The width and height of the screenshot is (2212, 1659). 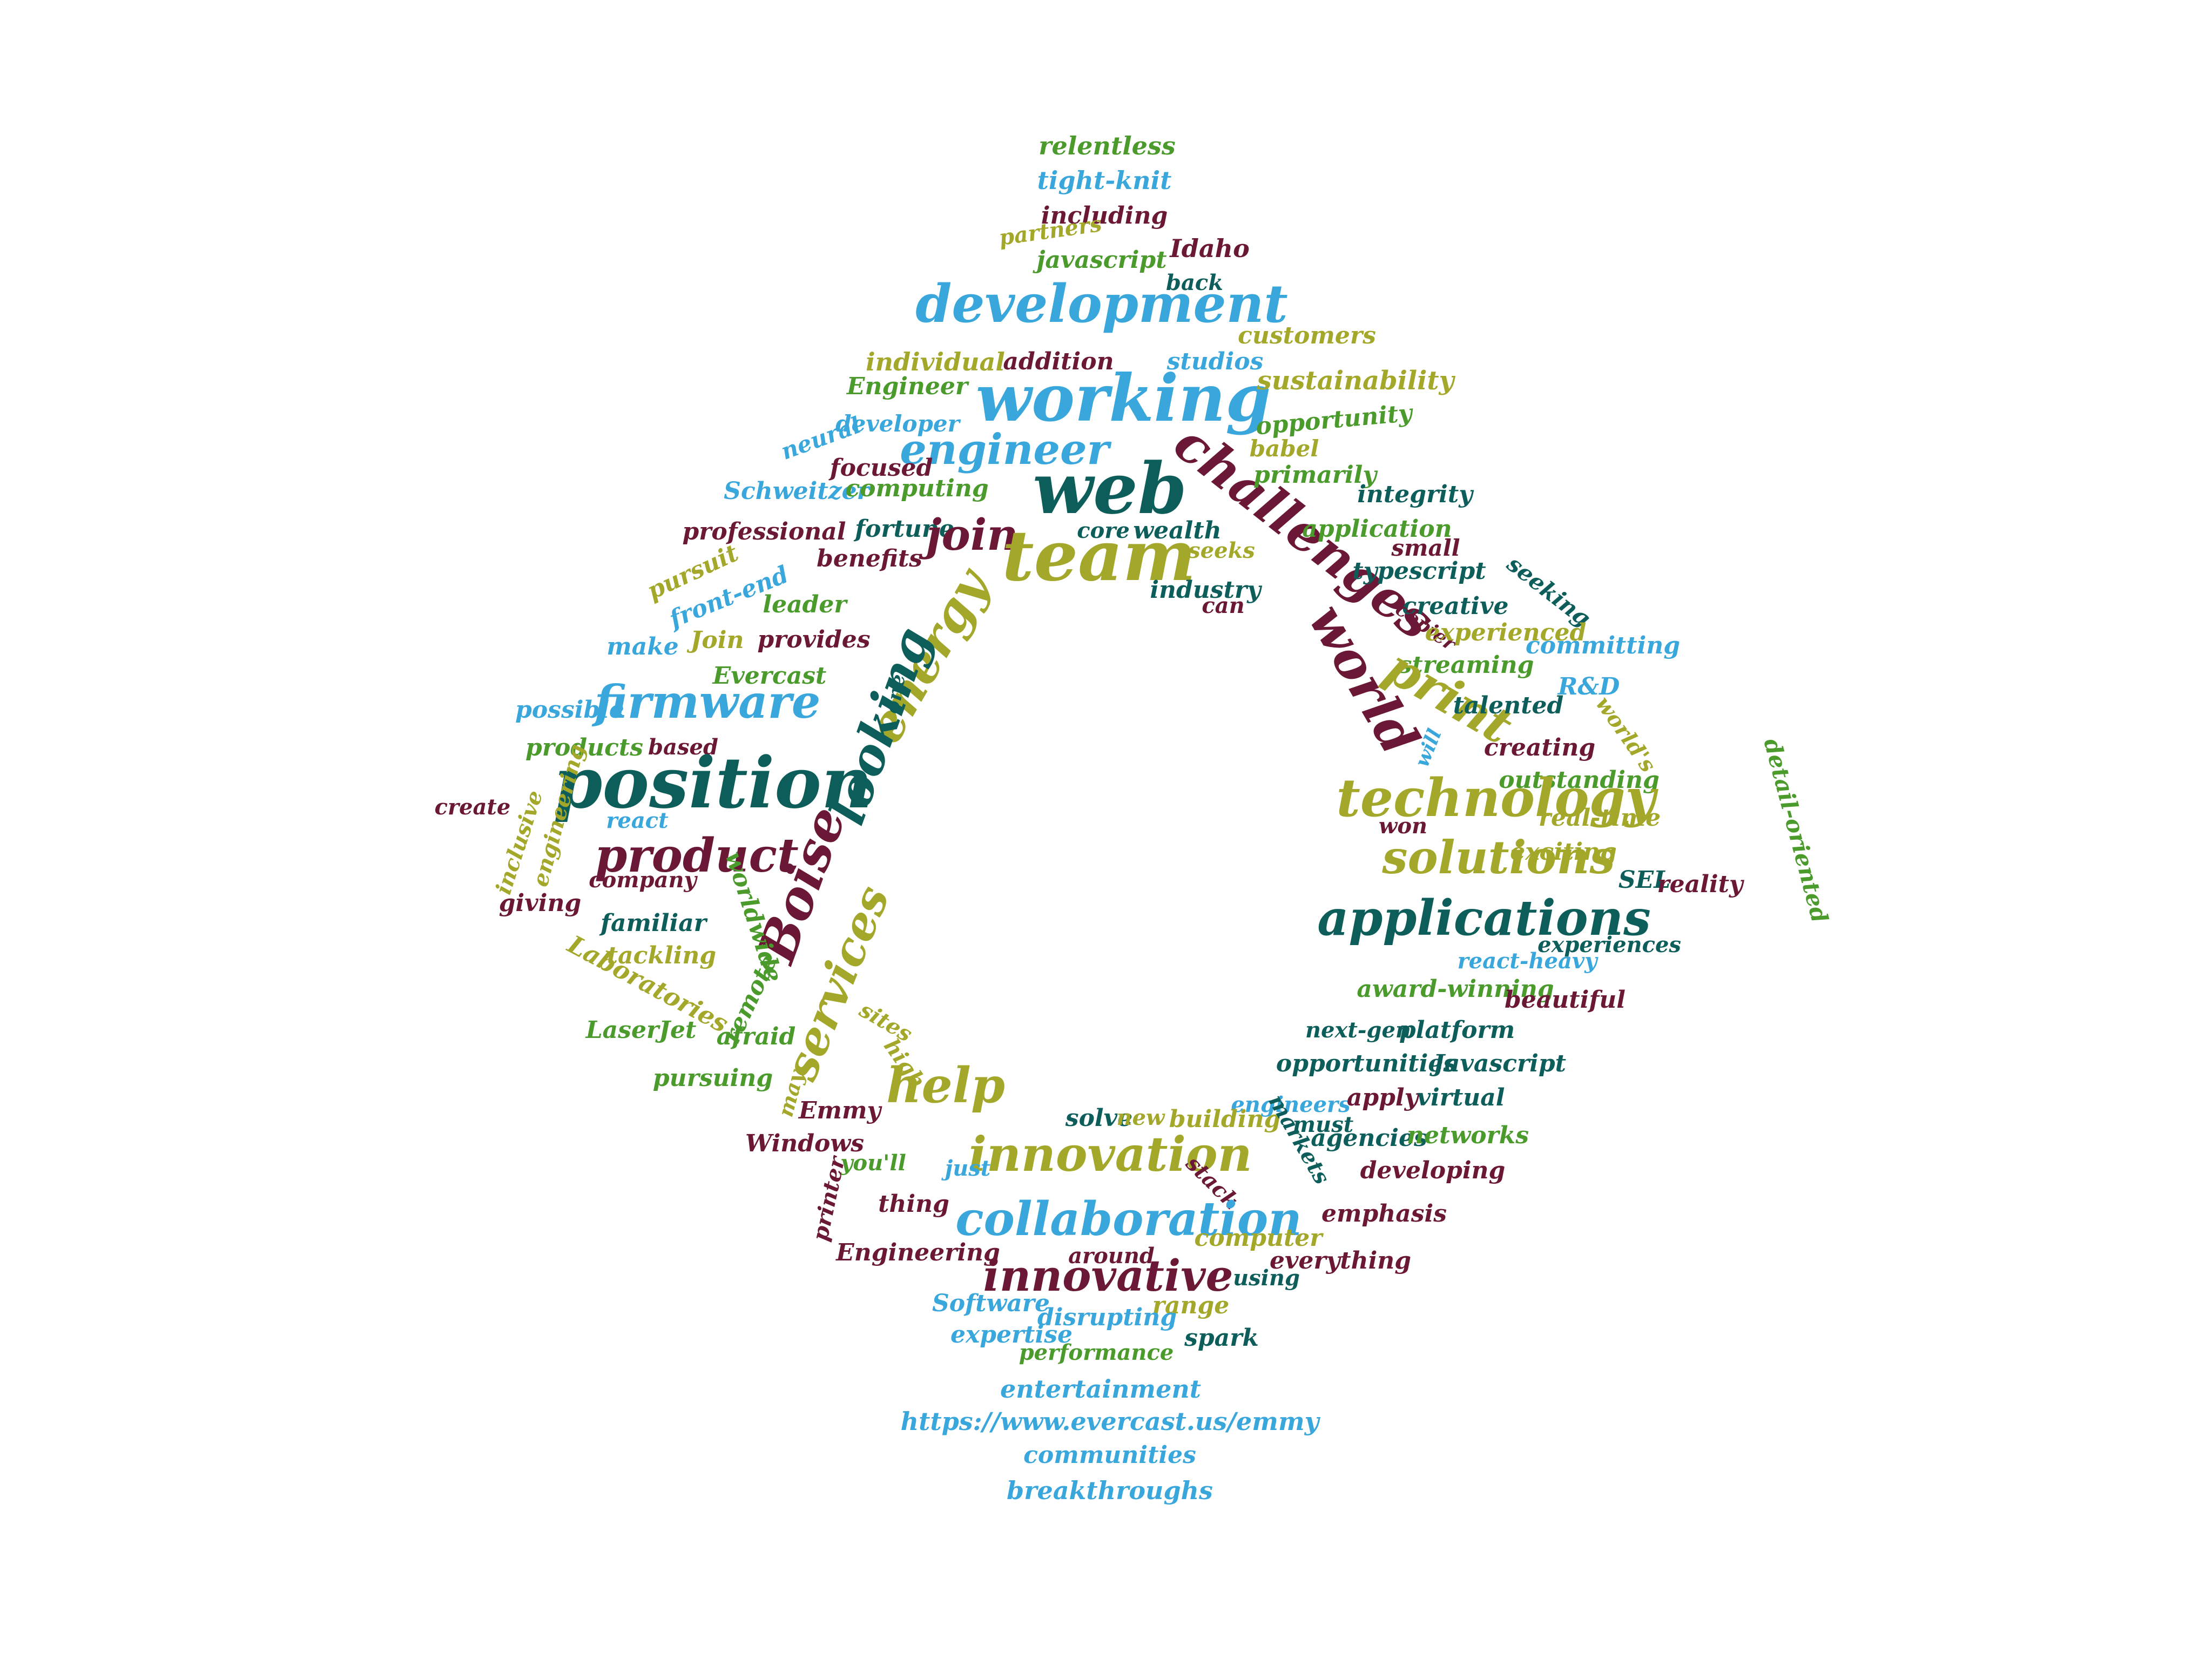 I want to click on word-products: products, so click(x=584, y=747).